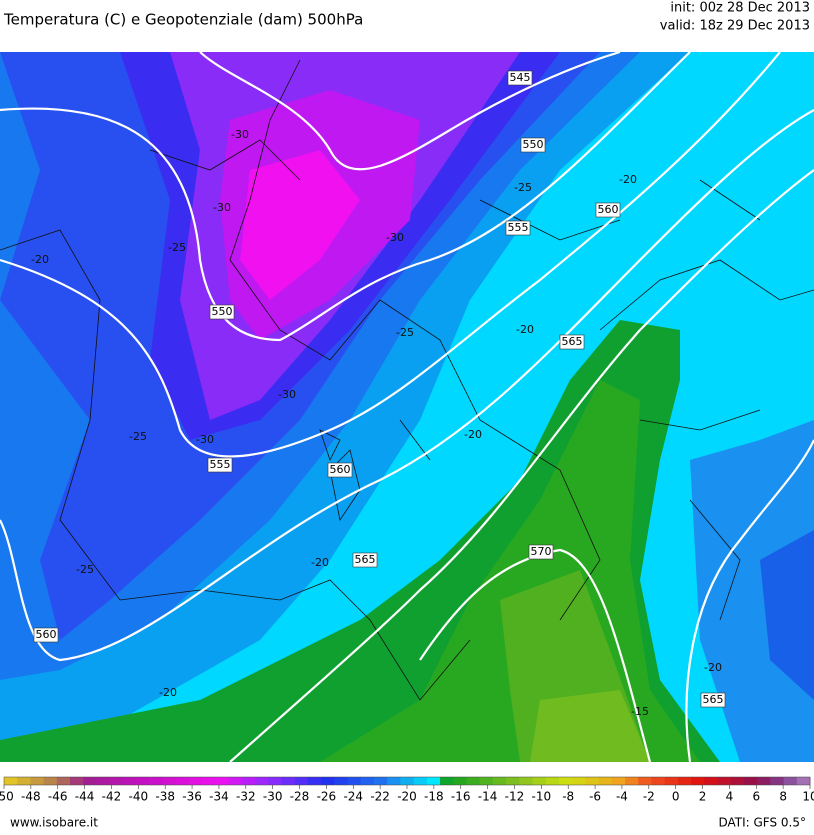 Image resolution: width=814 pixels, height=835 pixels. What do you see at coordinates (246, 797) in the screenshot?
I see `colorbar-tick-label: -32` at bounding box center [246, 797].